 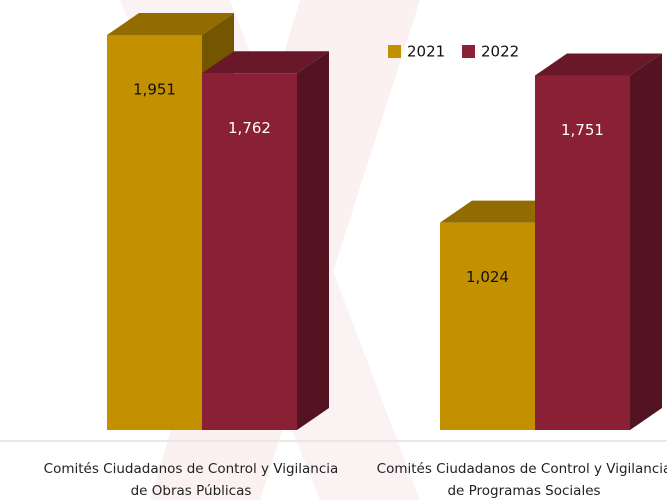 I want to click on value-label: 1,751, so click(x=582, y=130).